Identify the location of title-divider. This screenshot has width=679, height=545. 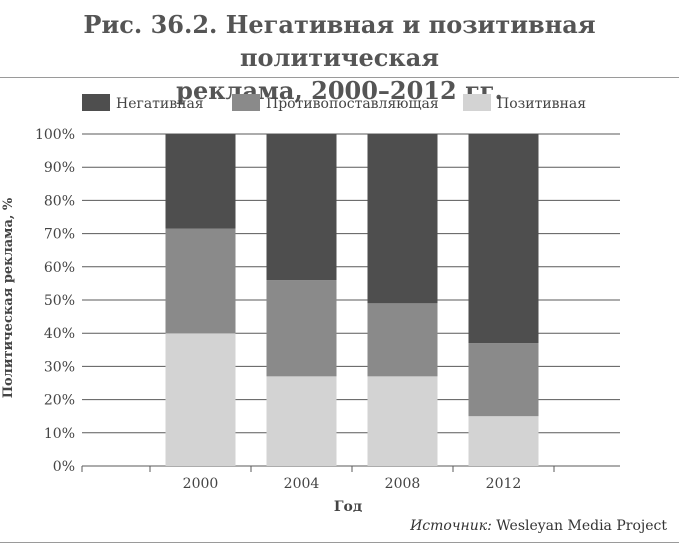
(339, 77).